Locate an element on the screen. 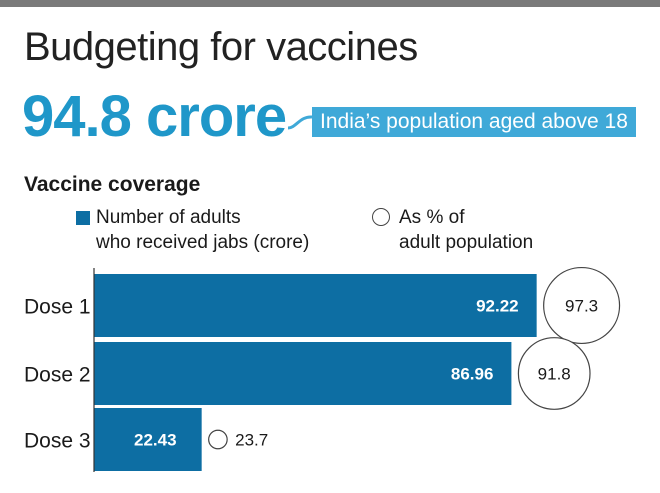 This screenshot has height=493, width=660. page-title: Budgeting for vaccines is located at coordinates (221, 47).